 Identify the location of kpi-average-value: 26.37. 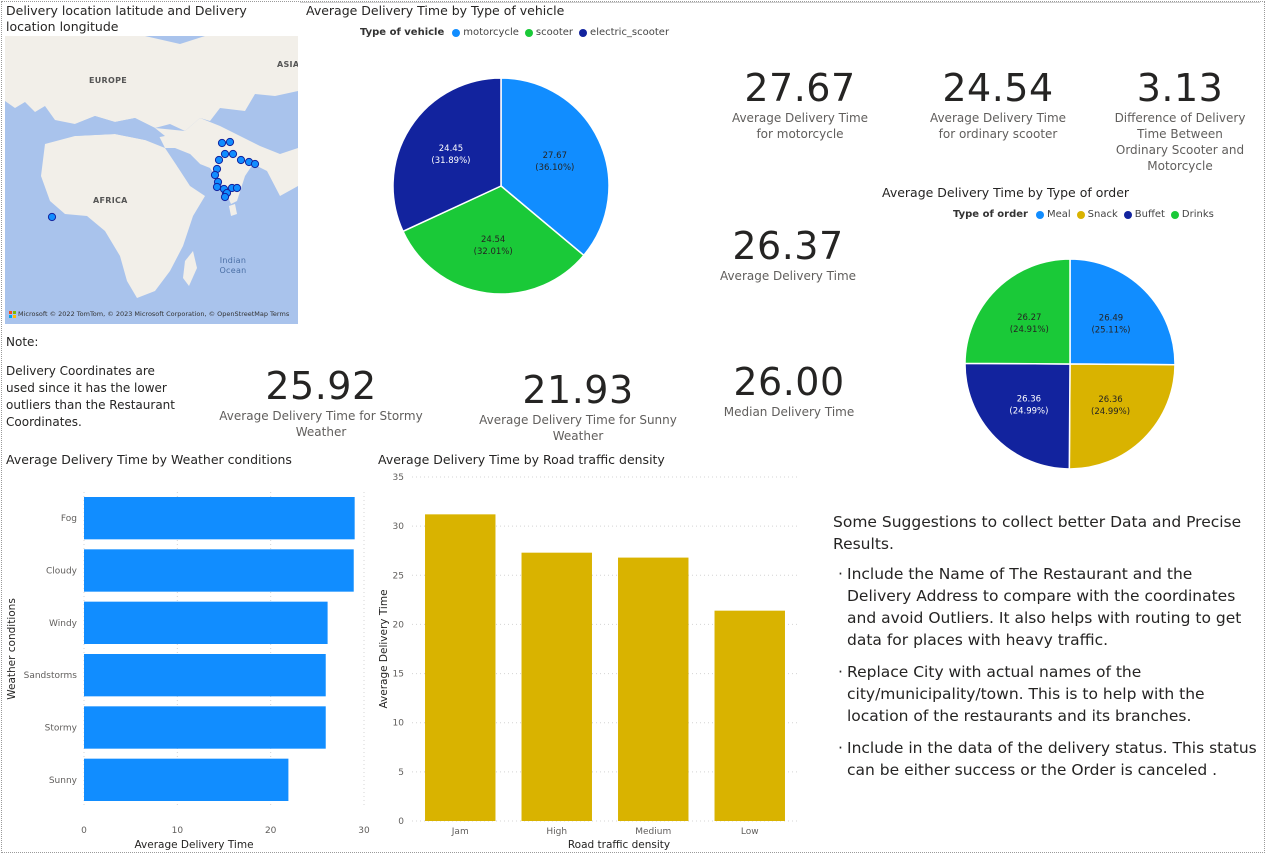
(788, 246).